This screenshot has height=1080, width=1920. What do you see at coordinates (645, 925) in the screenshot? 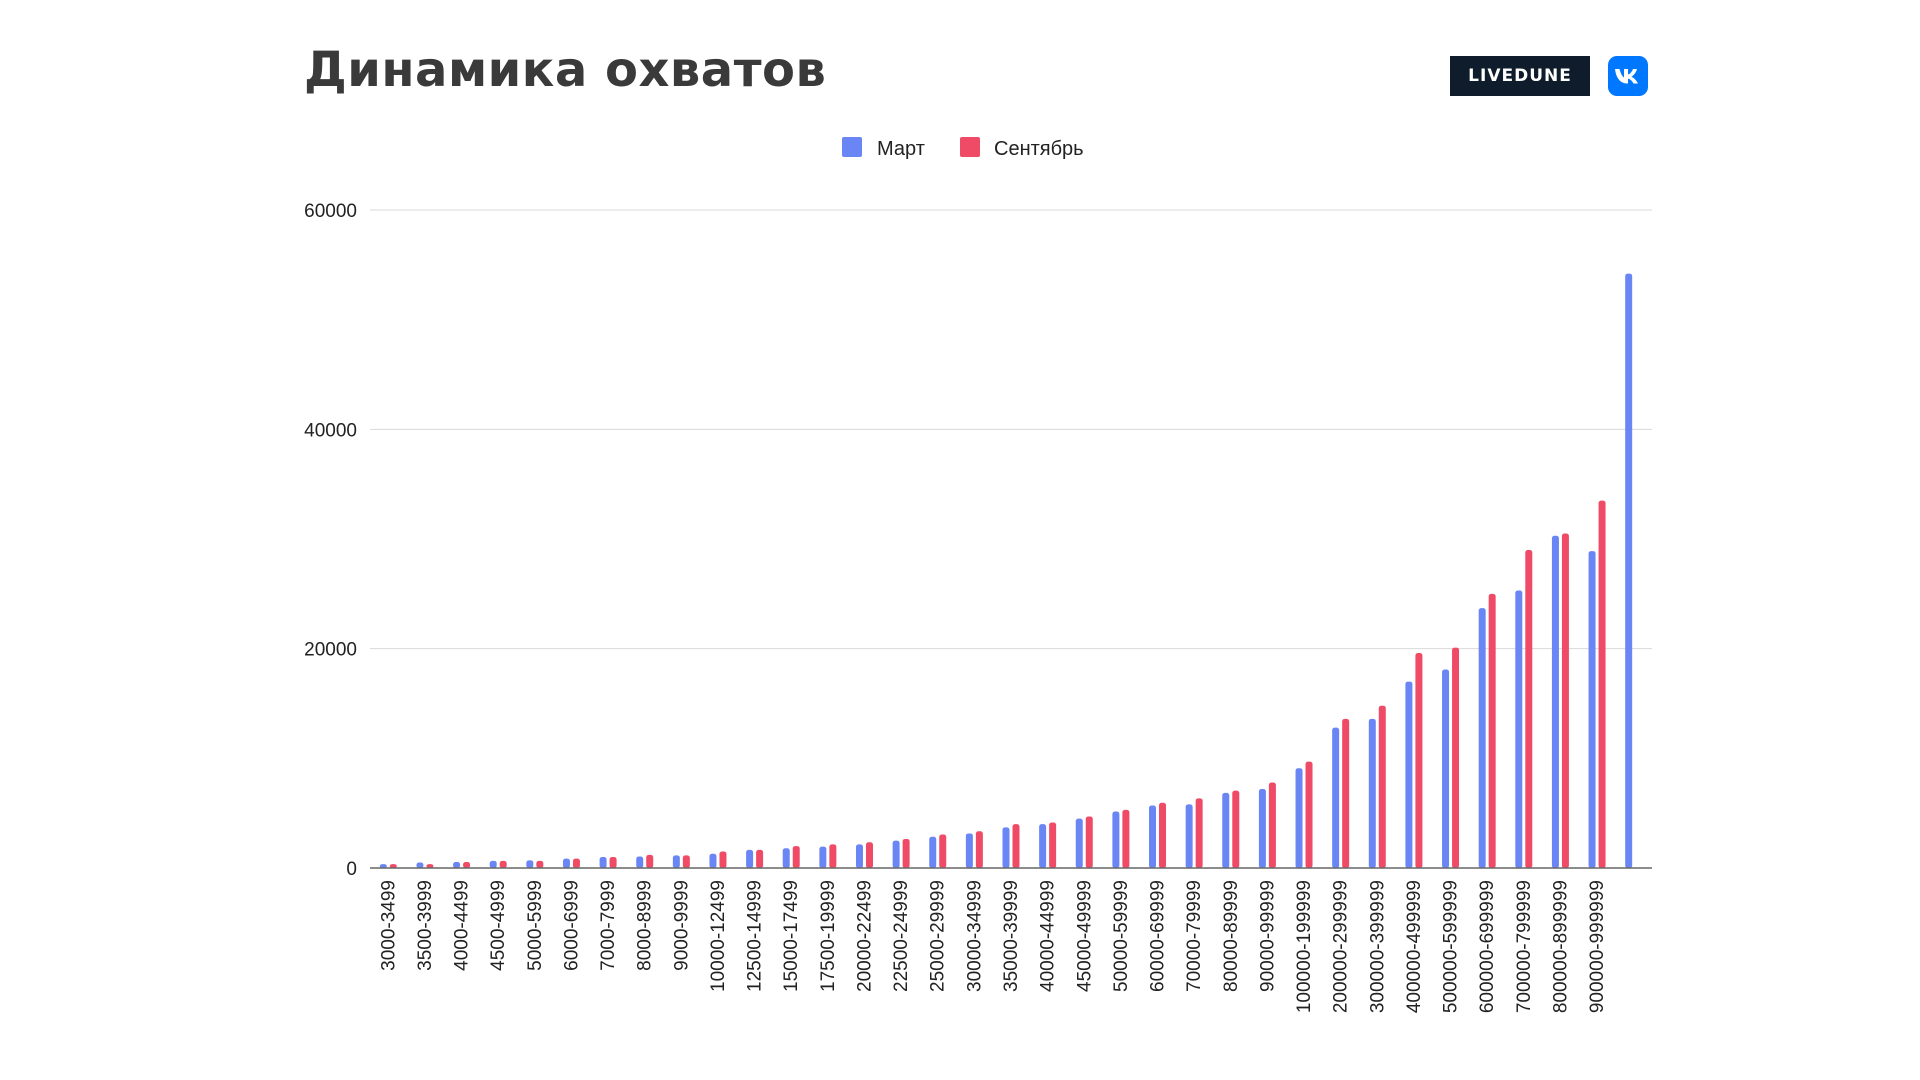
I see `x-tick-label: 8000-8999` at bounding box center [645, 925].